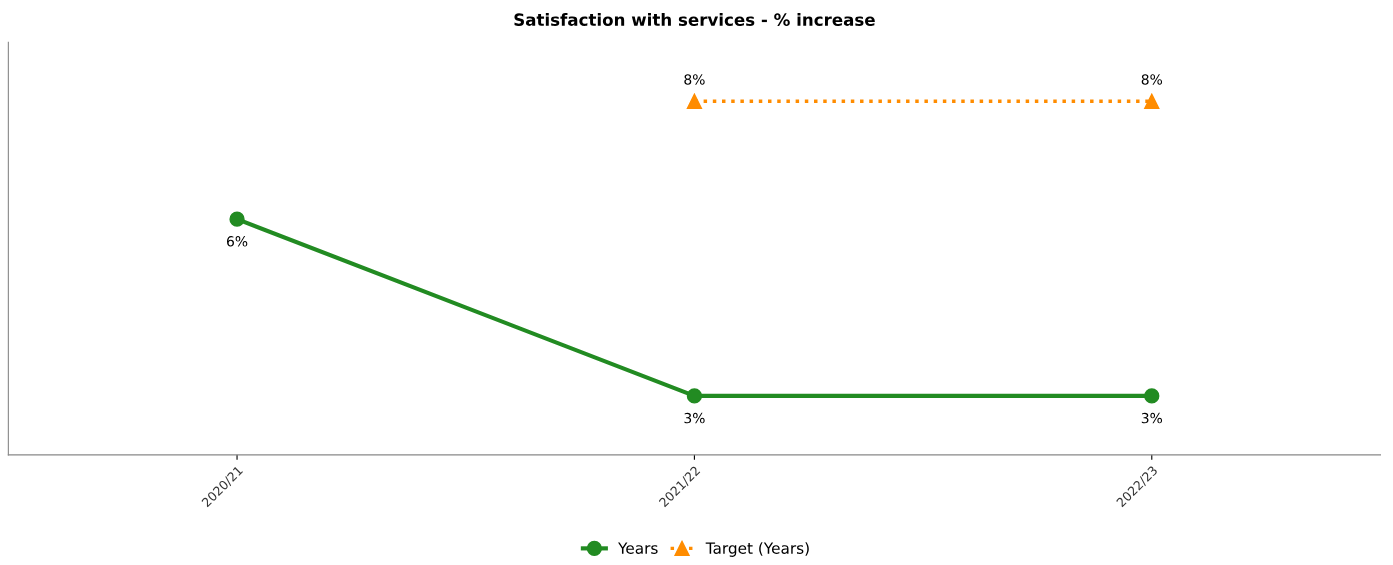  What do you see at coordinates (757, 549) in the screenshot?
I see `legend-label: Target (Years)` at bounding box center [757, 549].